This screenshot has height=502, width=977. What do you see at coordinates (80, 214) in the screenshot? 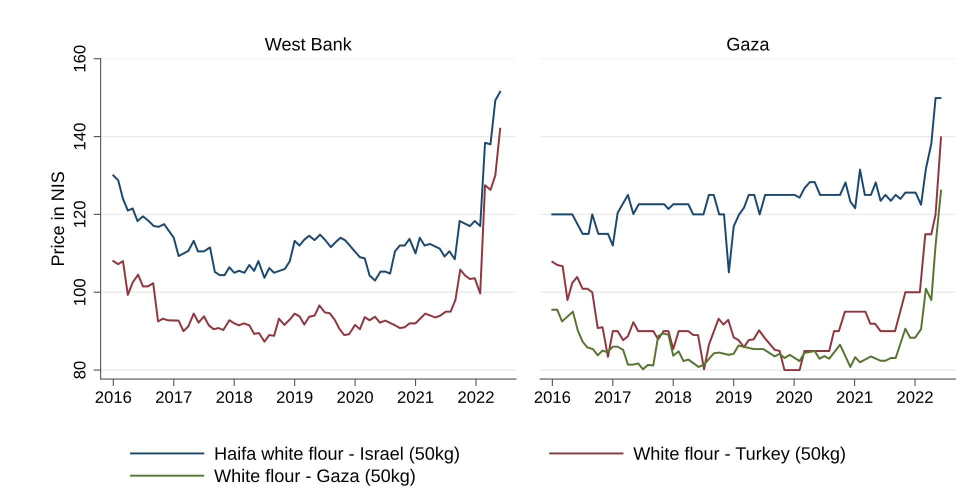
I see `y-tick-label: 120` at bounding box center [80, 214].